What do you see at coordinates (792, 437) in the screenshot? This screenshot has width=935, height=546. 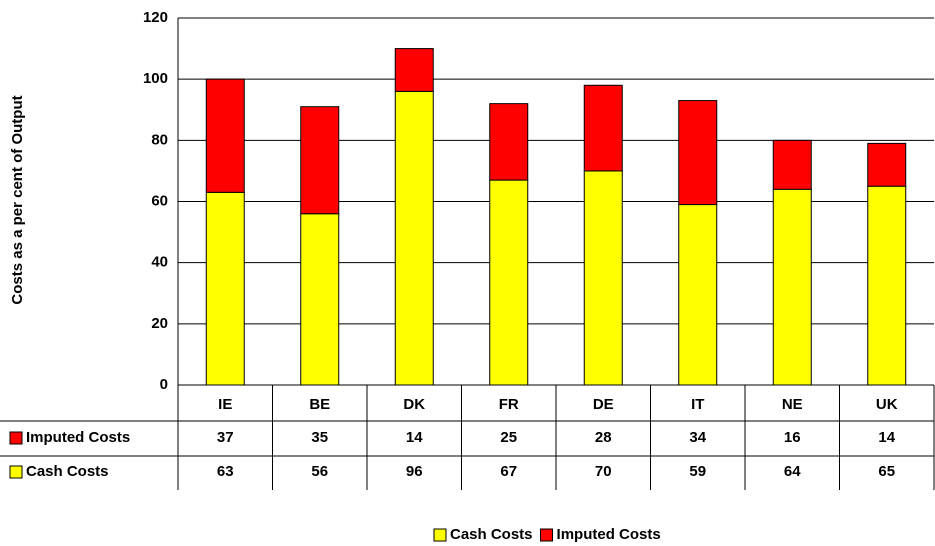 I see `table-value: 16` at bounding box center [792, 437].